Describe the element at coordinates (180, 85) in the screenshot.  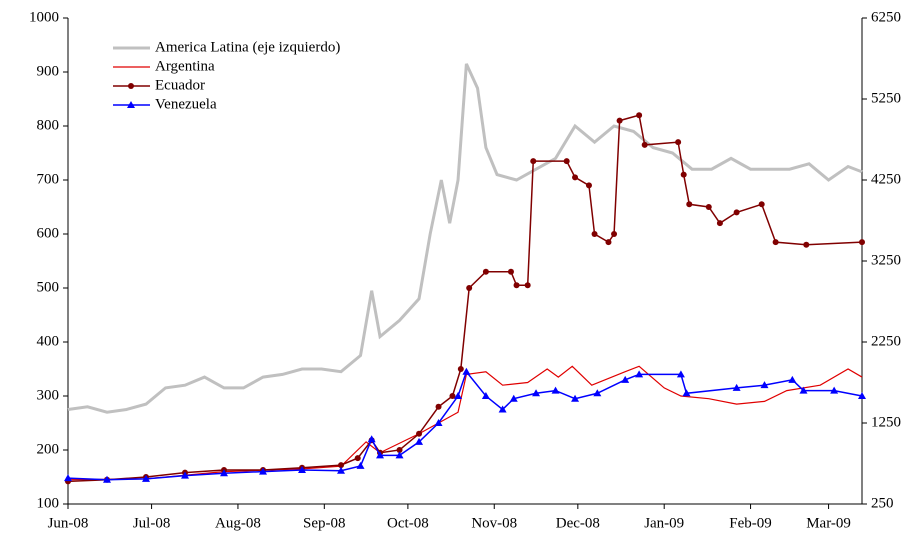
I see `legend-label: Ecuador` at that location.